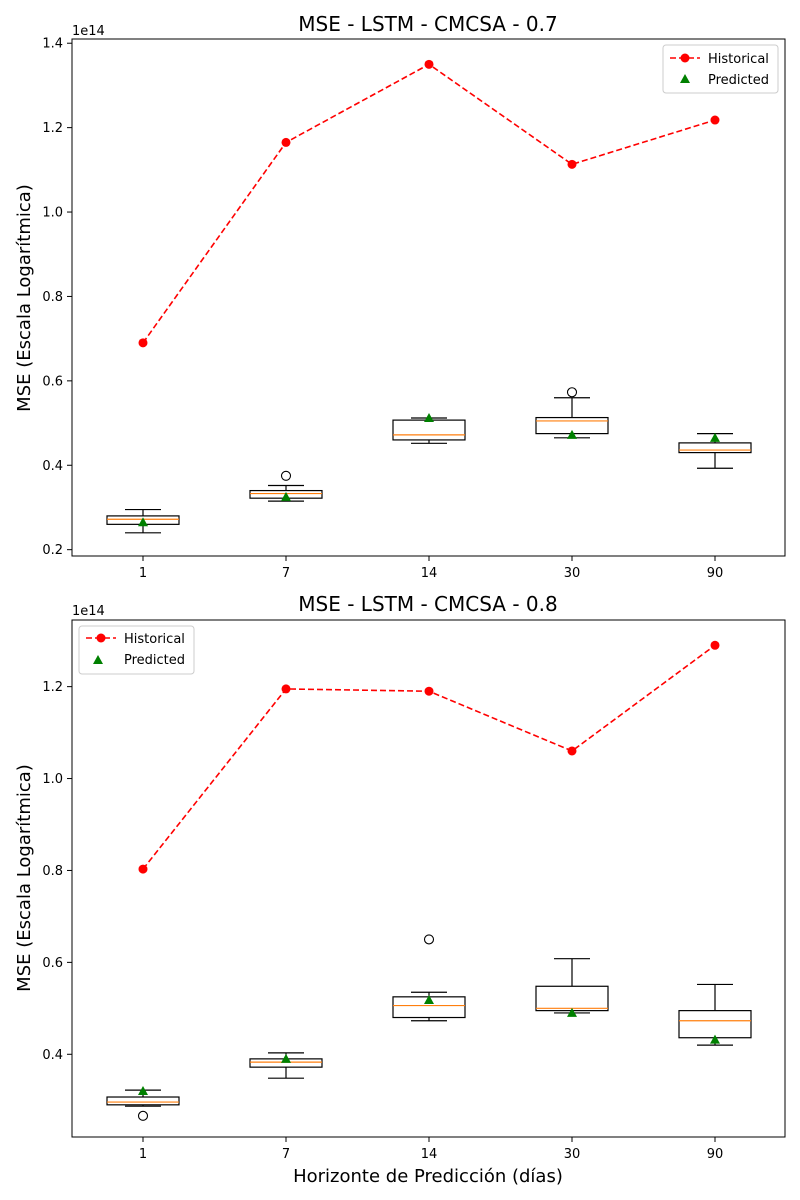 This screenshot has height=1200, width=800. Describe the element at coordinates (427, 24) in the screenshot. I see `chart-title: MSE - LSTM - CMCSA - 0.7` at that location.